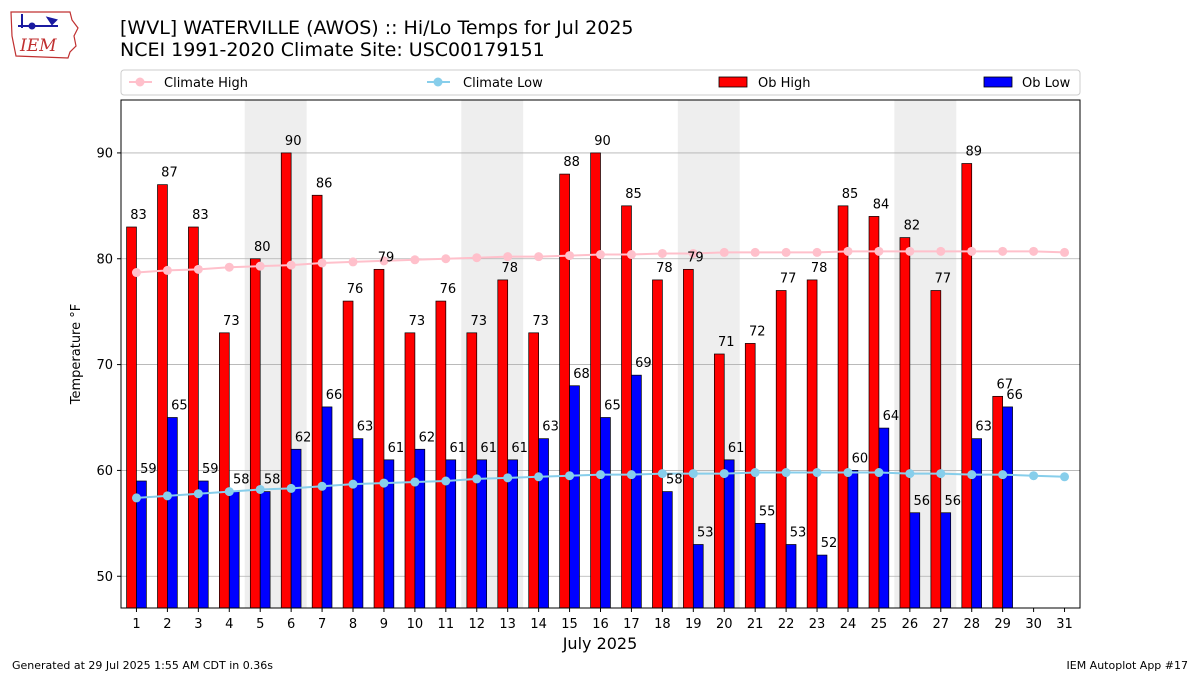 This screenshot has height=675, width=1200. Describe the element at coordinates (291, 624) in the screenshot. I see `x-tick-label: 6` at that location.